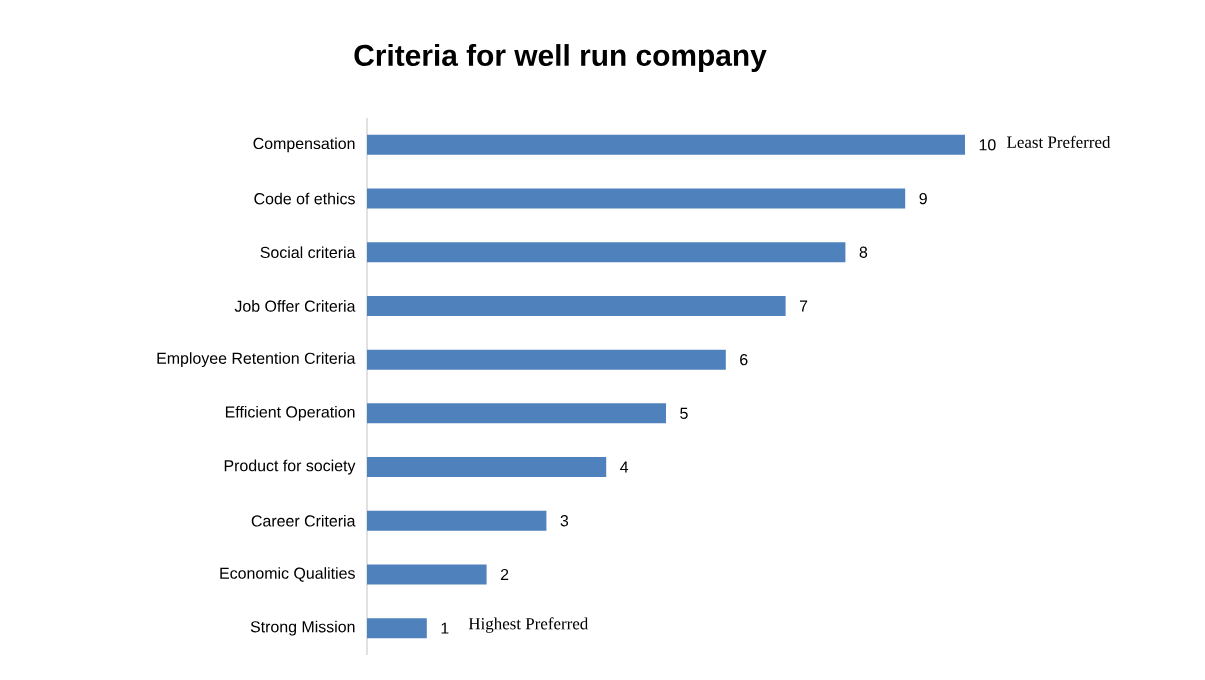 The width and height of the screenshot is (1205, 680). What do you see at coordinates (803, 306) in the screenshot?
I see `data-label: 7` at bounding box center [803, 306].